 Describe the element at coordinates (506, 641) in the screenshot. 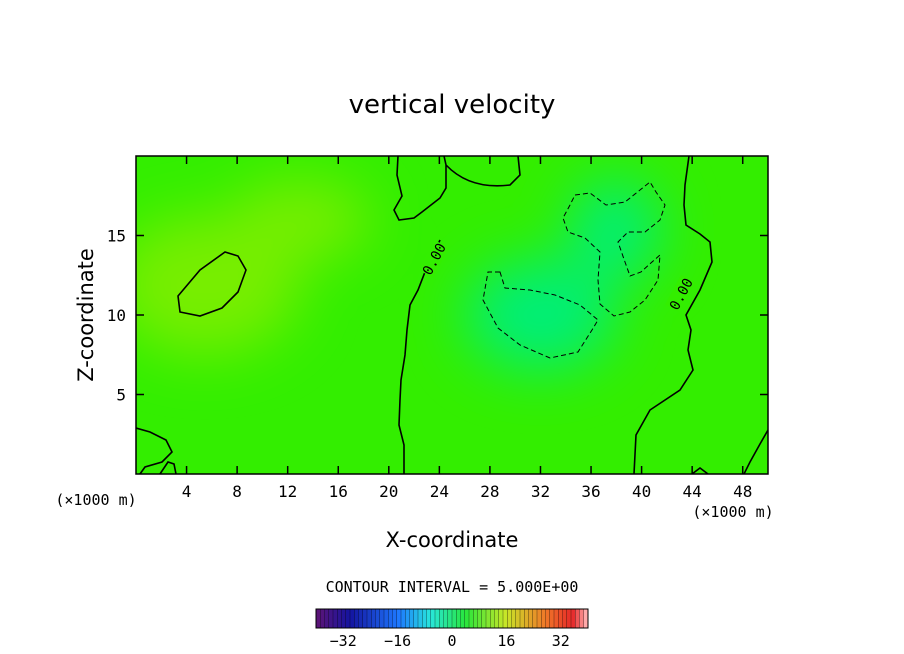

I see `colorbar-tick-label: 16` at that location.